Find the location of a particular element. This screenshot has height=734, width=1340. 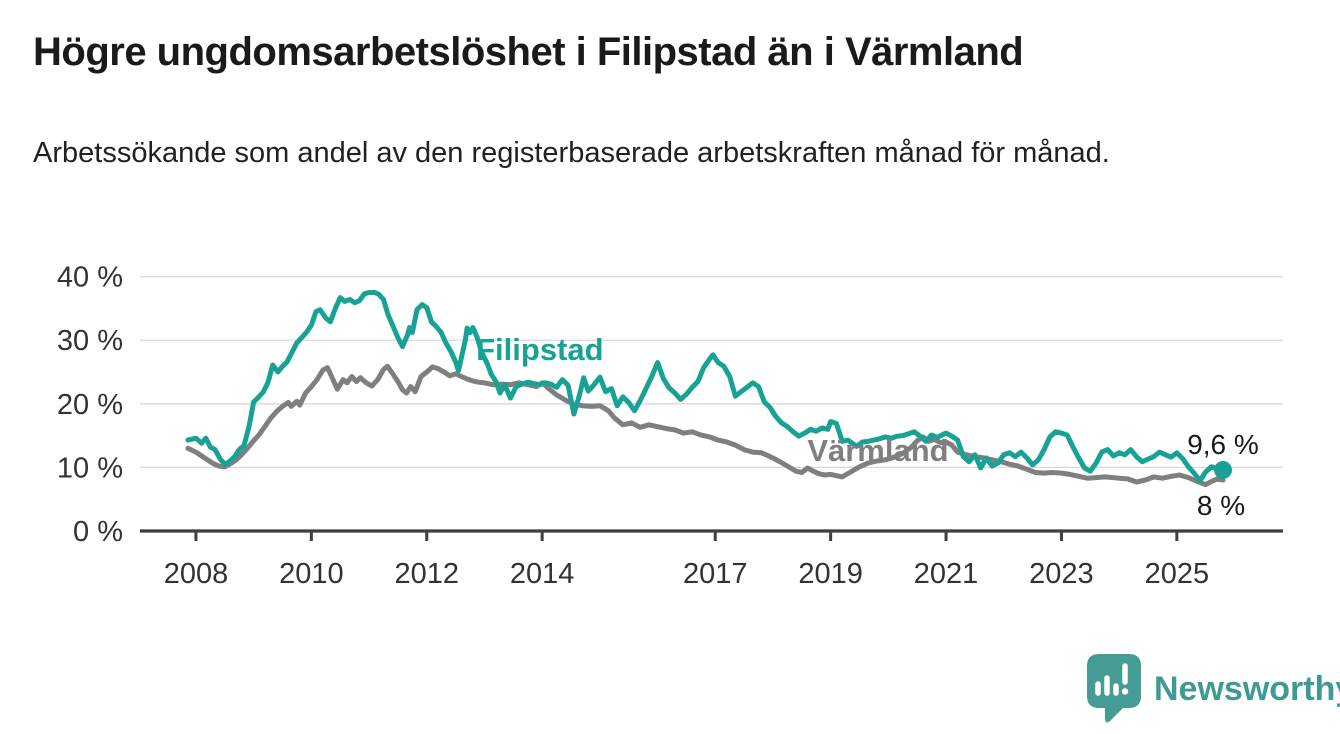

värmland-value-label: 8 % is located at coordinates (1221, 505).